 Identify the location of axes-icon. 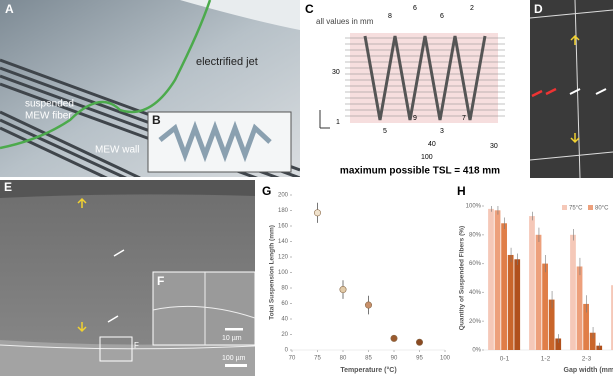
(324, 119).